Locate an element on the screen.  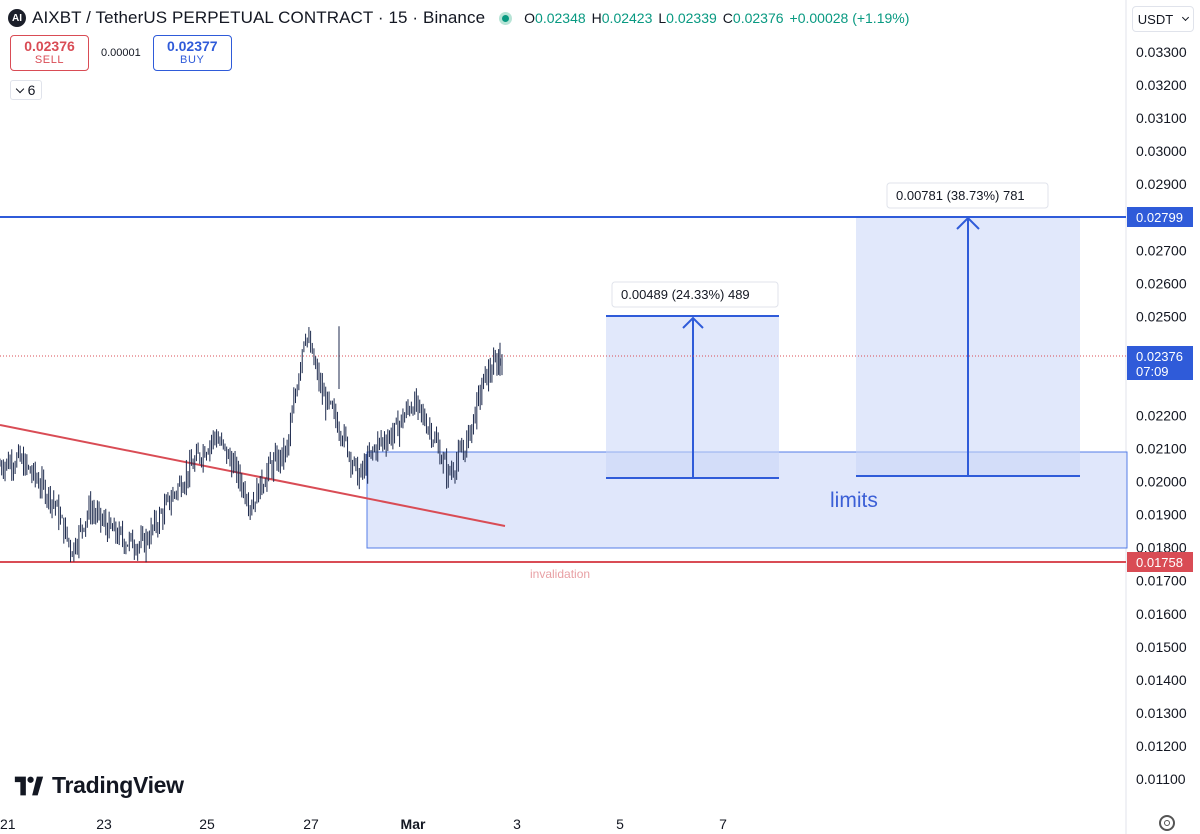
current-price-badge is located at coordinates (1160, 363).